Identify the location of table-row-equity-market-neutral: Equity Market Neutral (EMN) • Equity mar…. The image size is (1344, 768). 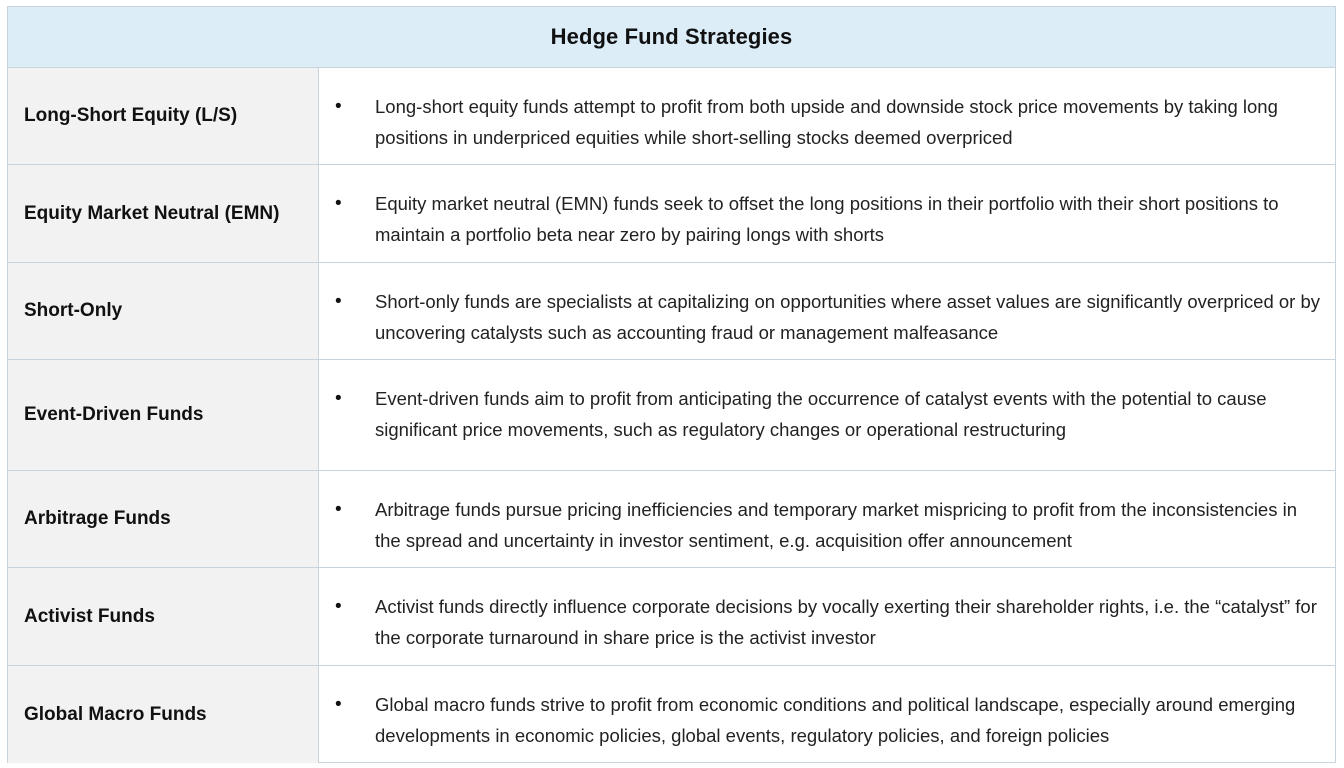
(671, 214).